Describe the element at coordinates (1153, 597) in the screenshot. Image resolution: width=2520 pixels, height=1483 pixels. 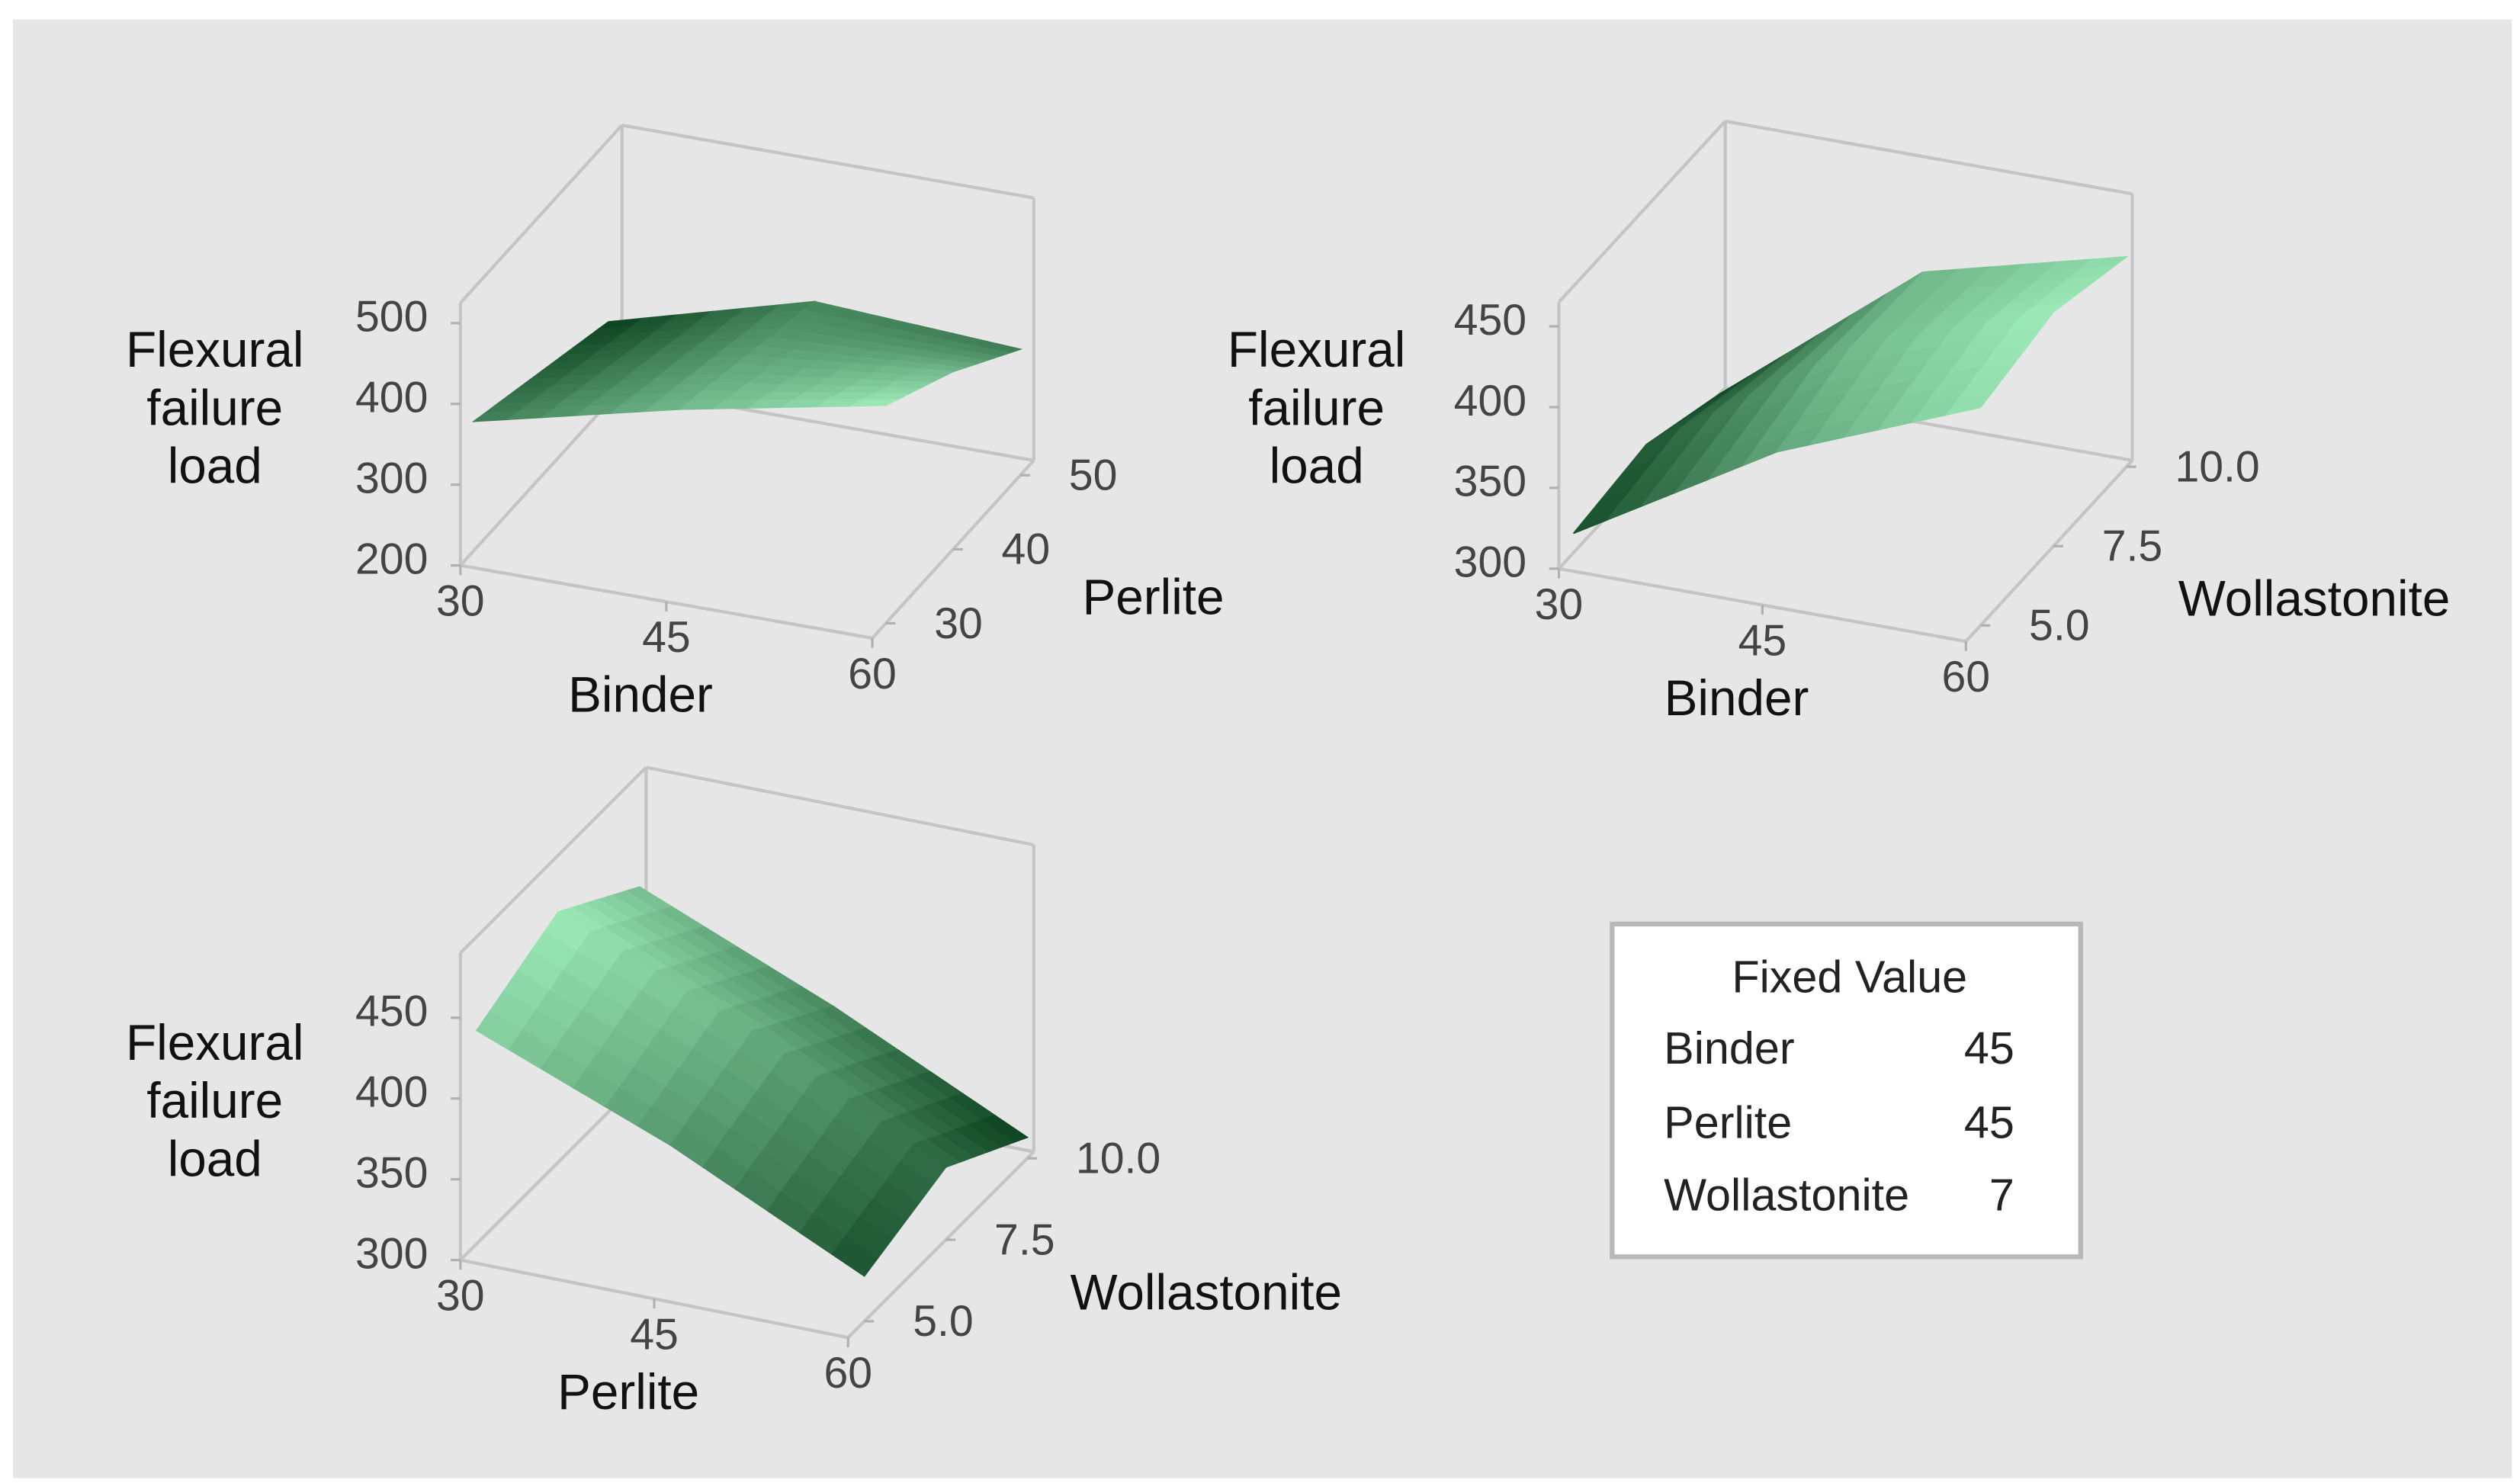
I see `y-axis-label: Perlite` at that location.